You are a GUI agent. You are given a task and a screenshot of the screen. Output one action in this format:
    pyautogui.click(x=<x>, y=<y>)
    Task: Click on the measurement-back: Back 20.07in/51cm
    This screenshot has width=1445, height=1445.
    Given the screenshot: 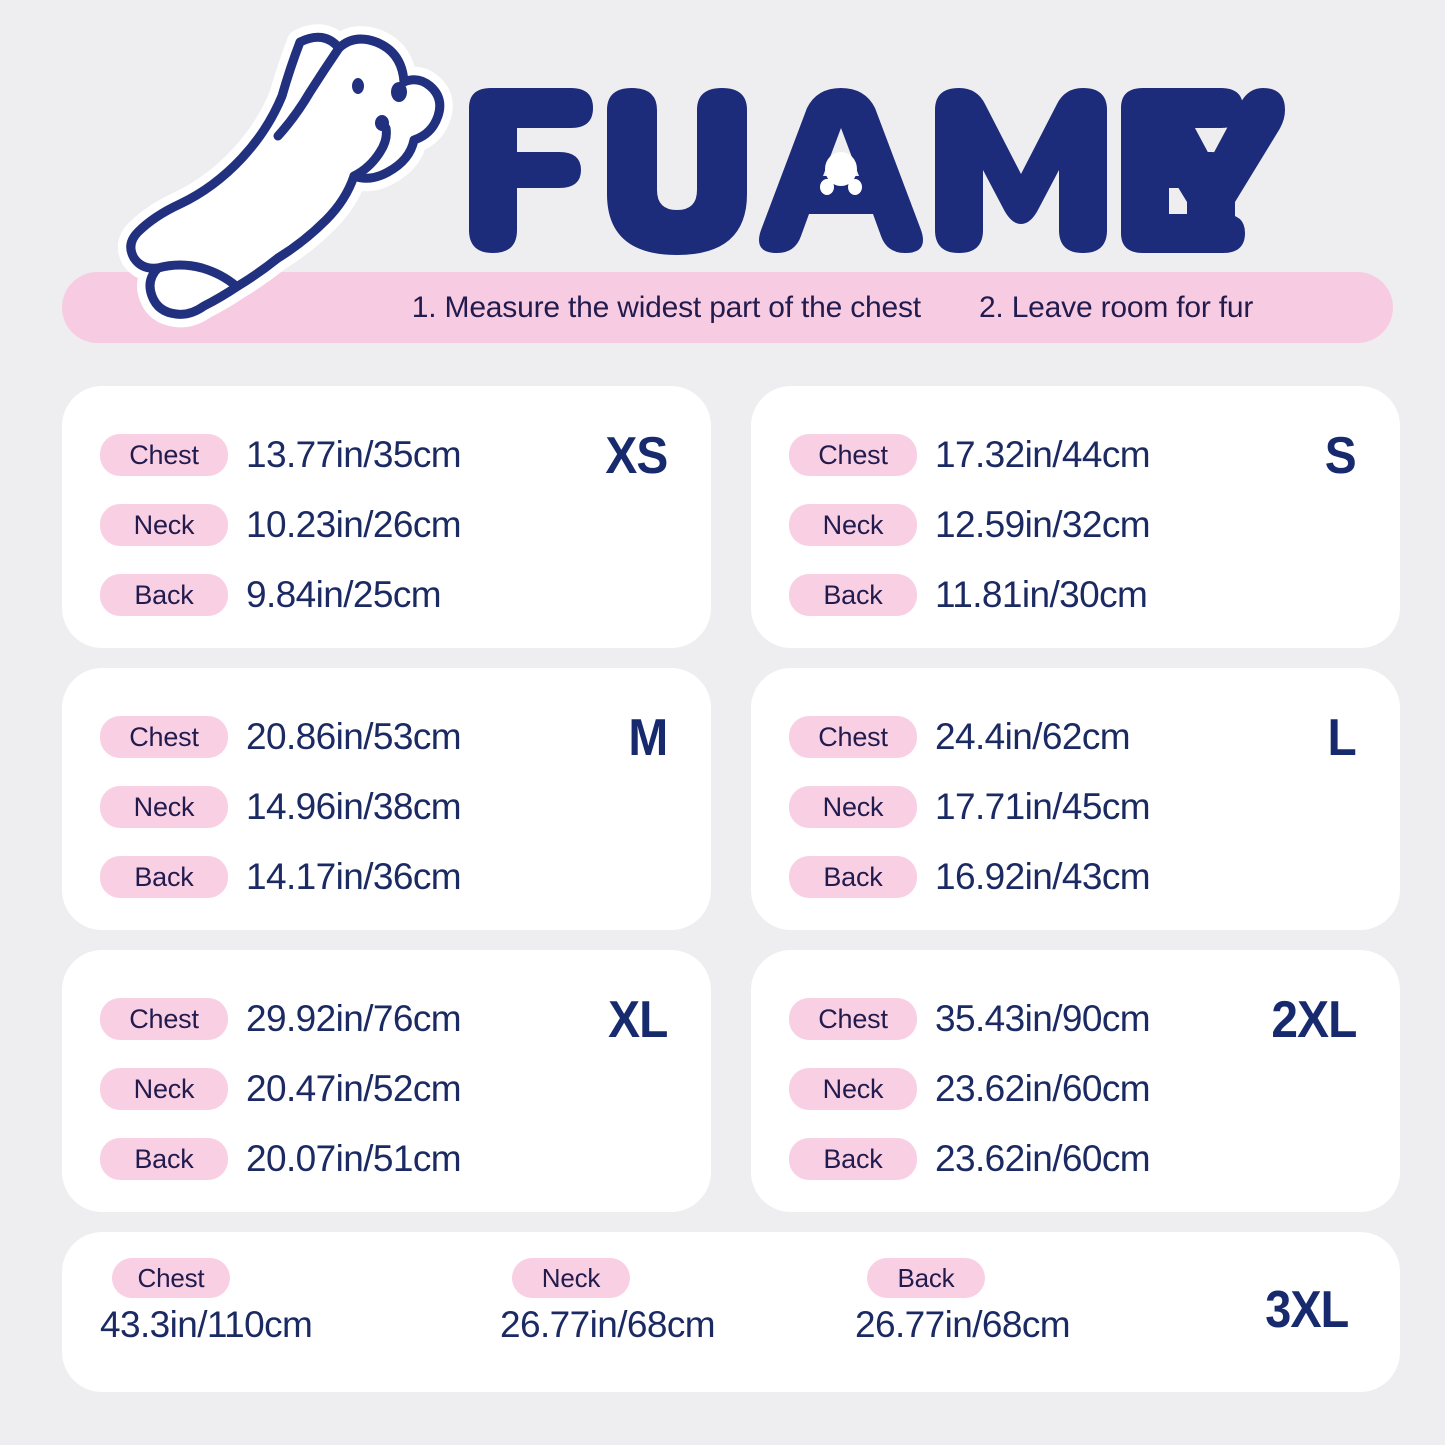 What is the action you would take?
    pyautogui.click(x=405, y=1159)
    